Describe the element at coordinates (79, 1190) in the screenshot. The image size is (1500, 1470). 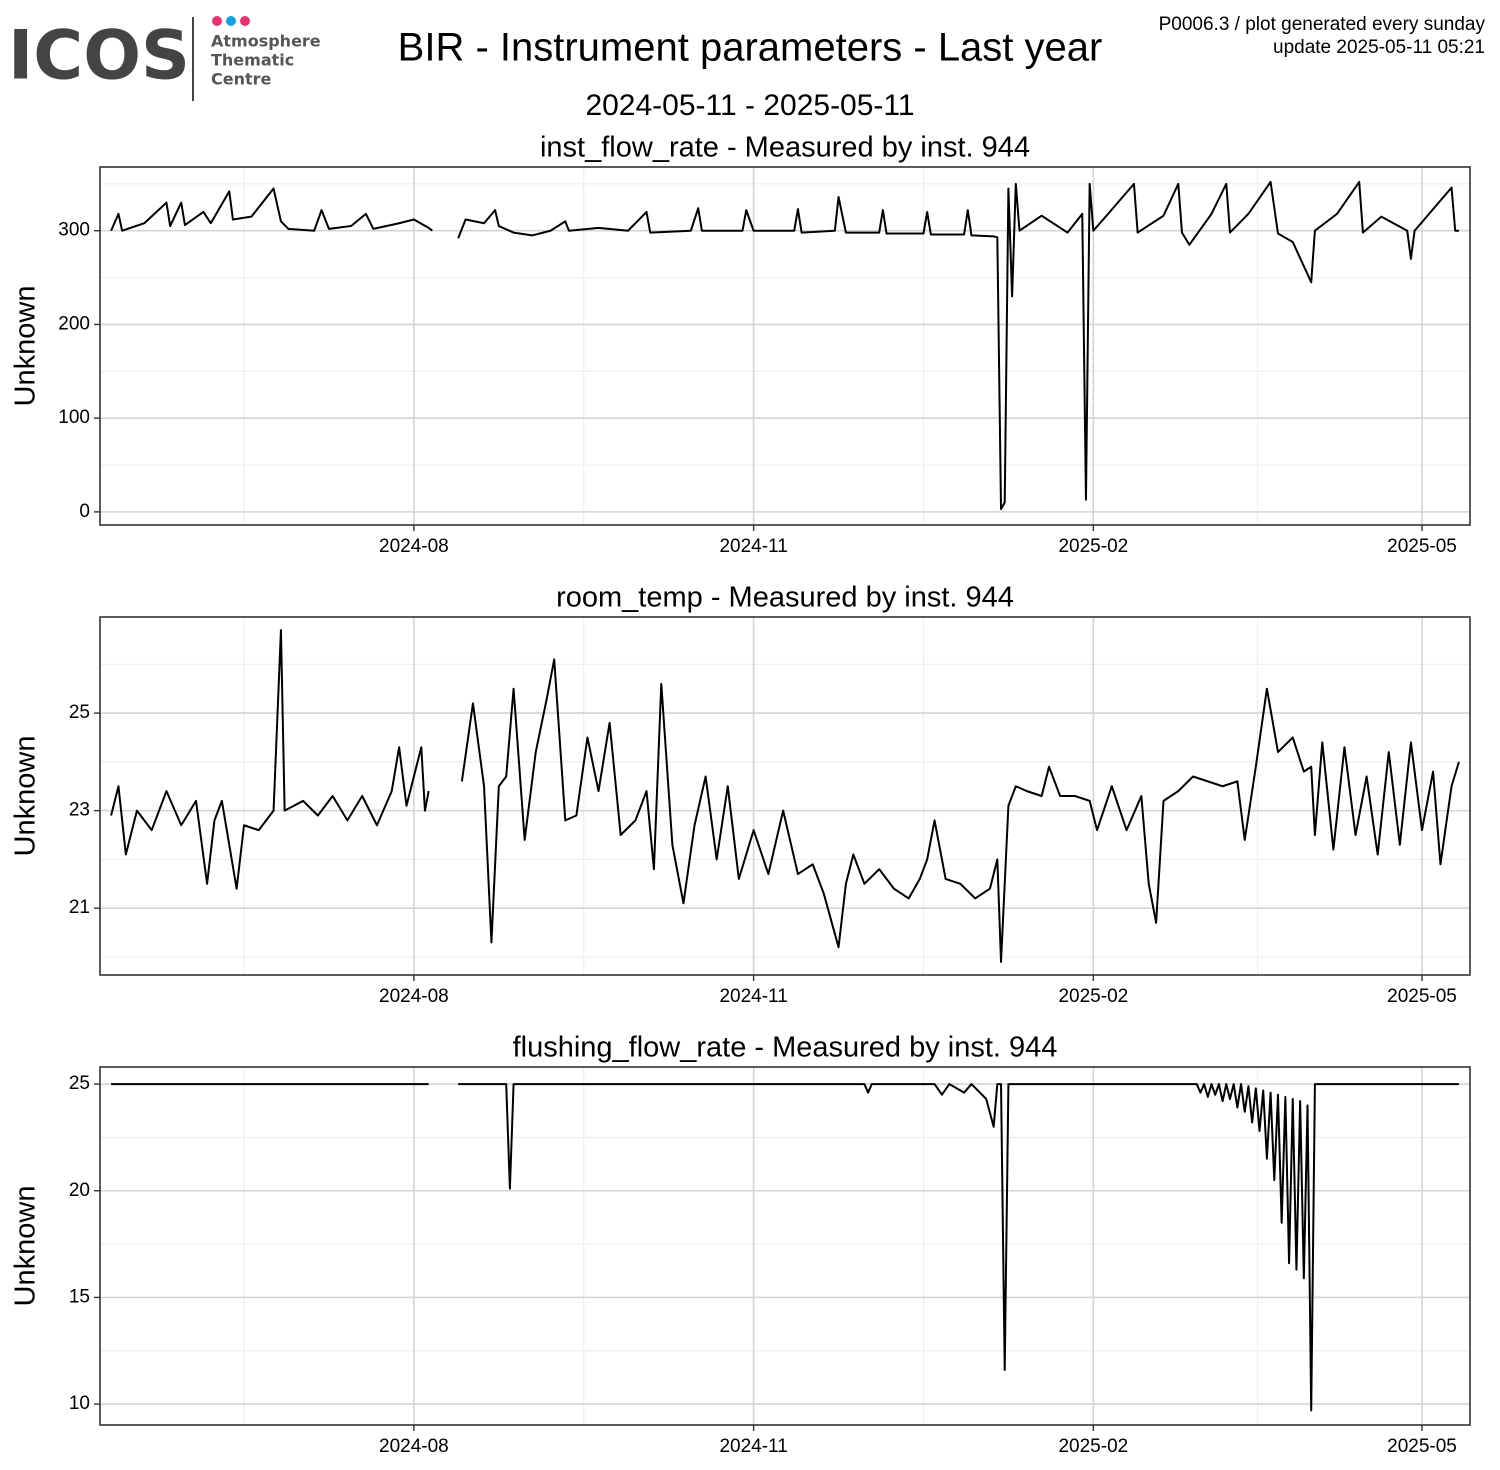
I see `y-tick-label: 20` at that location.